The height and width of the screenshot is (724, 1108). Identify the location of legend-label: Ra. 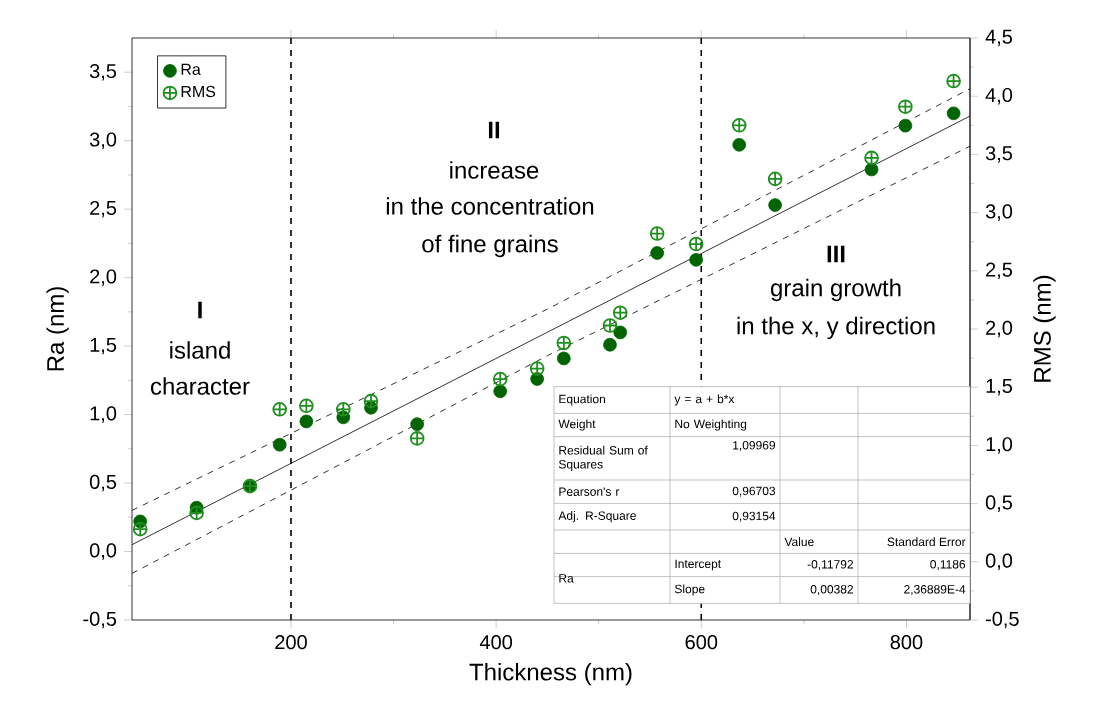
(191, 69).